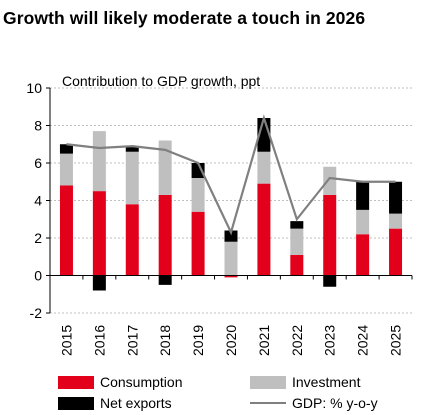 This screenshot has width=435, height=415. I want to click on bar-consumption-2017, so click(132, 240).